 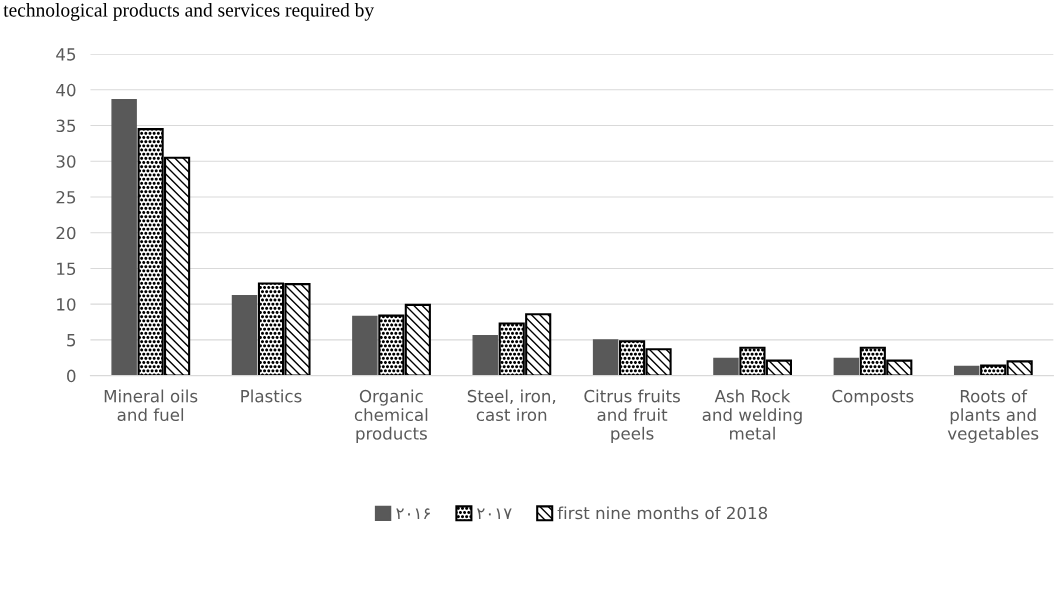 I want to click on y-tick-label: 30, so click(x=66, y=161).